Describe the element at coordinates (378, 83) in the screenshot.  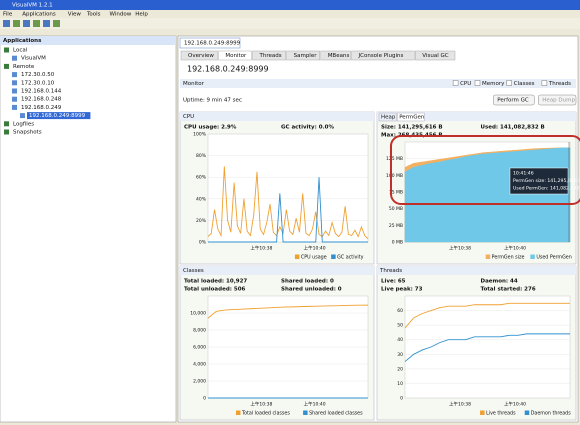
I see `monitor-bar` at that location.